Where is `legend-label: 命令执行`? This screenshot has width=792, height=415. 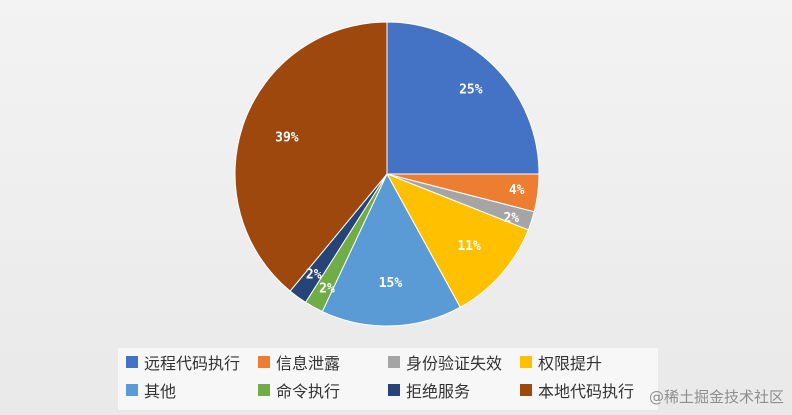
legend-label: 命令执行 is located at coordinates (308, 391).